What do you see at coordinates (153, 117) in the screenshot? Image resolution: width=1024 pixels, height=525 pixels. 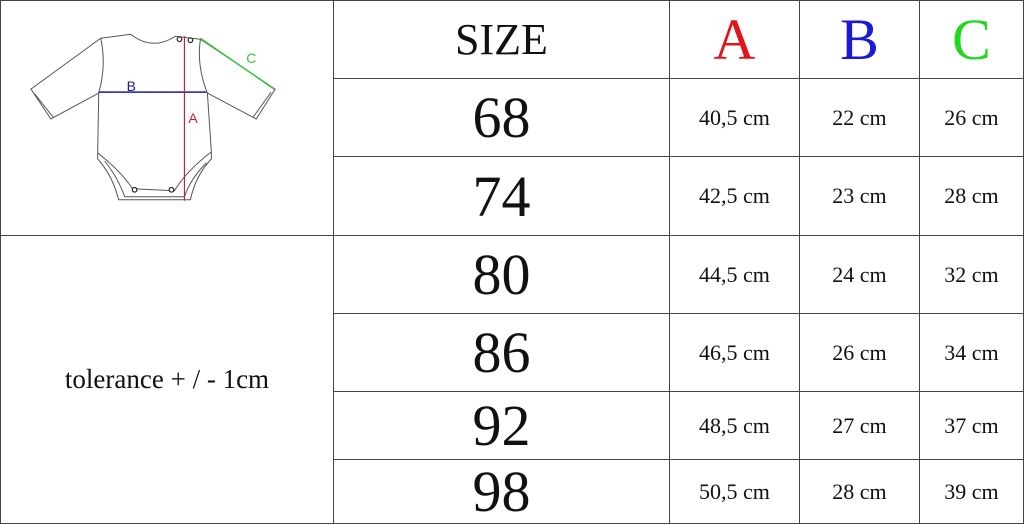 I see `bodysuit-drawing-icon: B A C` at bounding box center [153, 117].